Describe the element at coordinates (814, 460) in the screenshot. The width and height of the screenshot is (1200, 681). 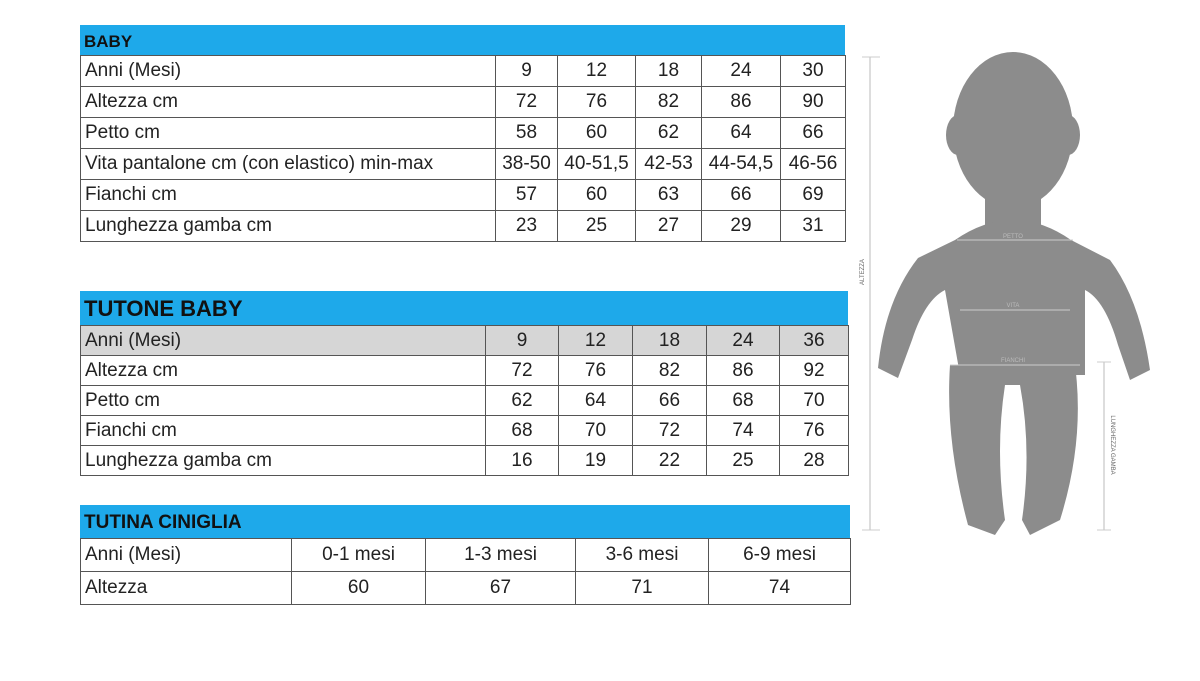
I see `cell-value: 28` at that location.